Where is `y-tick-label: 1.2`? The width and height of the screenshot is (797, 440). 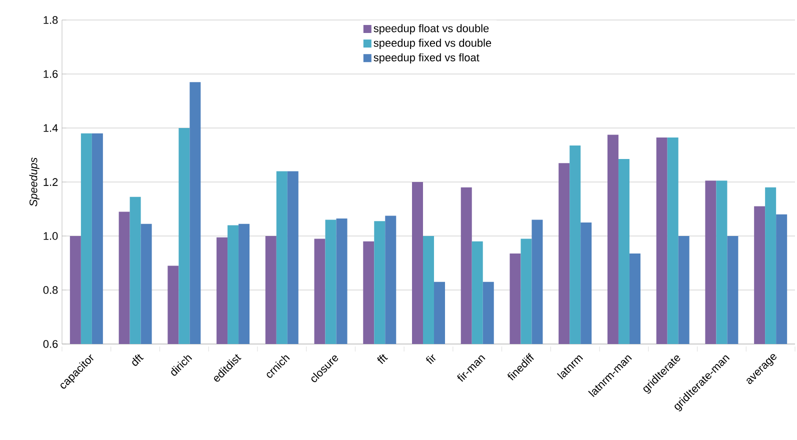
y-tick-label: 1.2 is located at coordinates (51, 182).